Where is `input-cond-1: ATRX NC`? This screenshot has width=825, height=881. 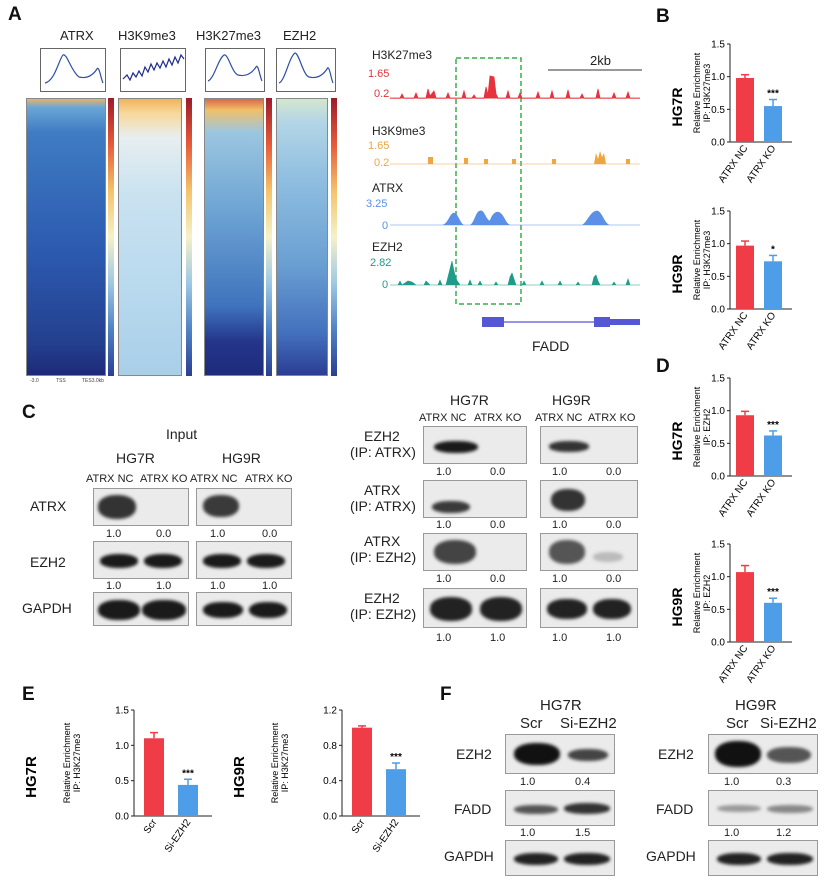
input-cond-1: ATRX NC is located at coordinates (110, 479).